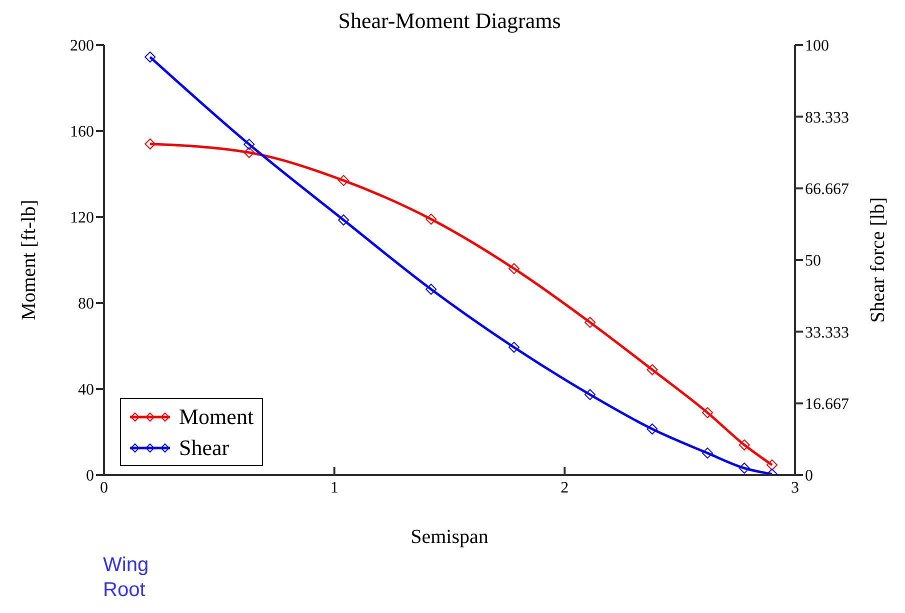 The width and height of the screenshot is (905, 613). What do you see at coordinates (82, 218) in the screenshot?
I see `y-tick-label: 120` at bounding box center [82, 218].